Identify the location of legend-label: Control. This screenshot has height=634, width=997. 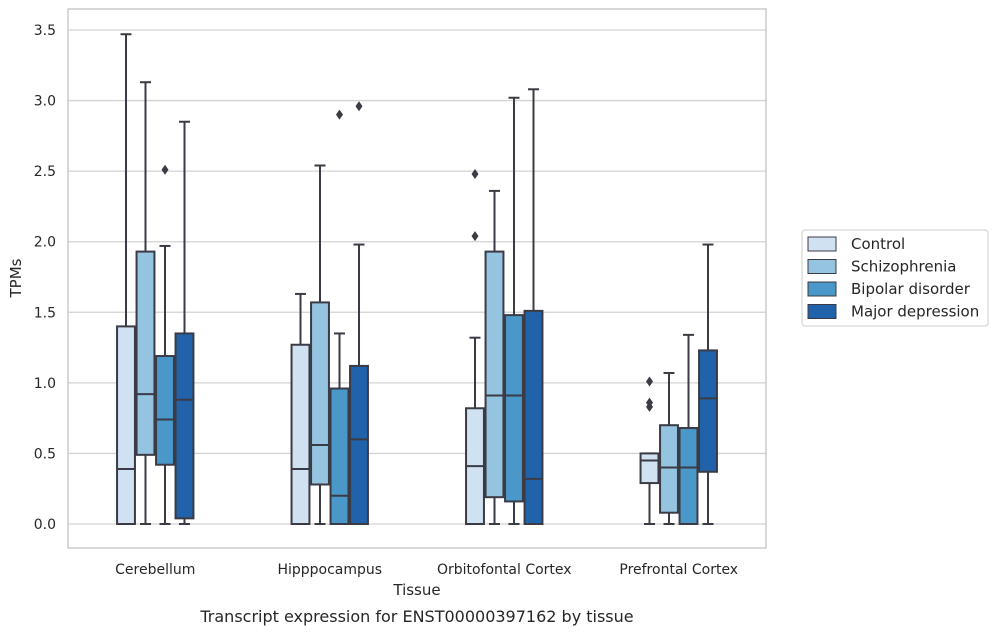
(878, 244).